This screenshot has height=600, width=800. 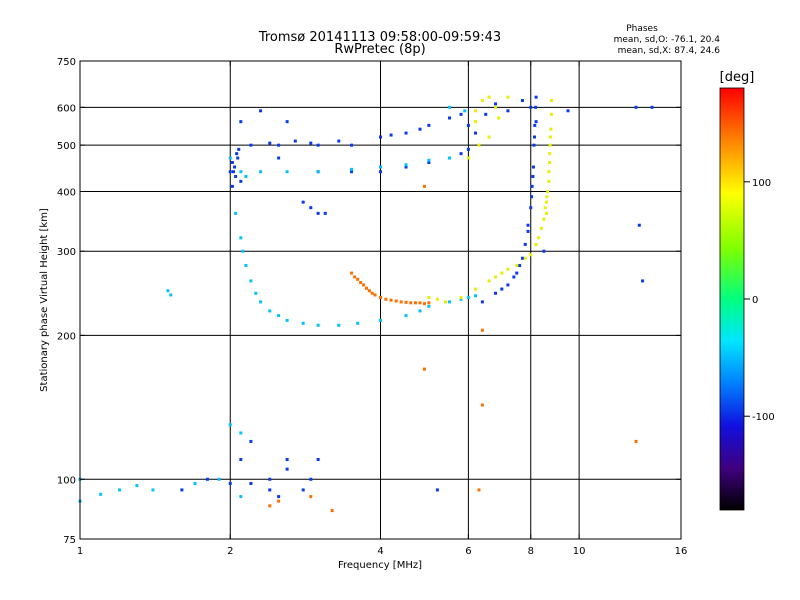 What do you see at coordinates (761, 183) in the screenshot?
I see `colorbar-tick-label: 100` at bounding box center [761, 183].